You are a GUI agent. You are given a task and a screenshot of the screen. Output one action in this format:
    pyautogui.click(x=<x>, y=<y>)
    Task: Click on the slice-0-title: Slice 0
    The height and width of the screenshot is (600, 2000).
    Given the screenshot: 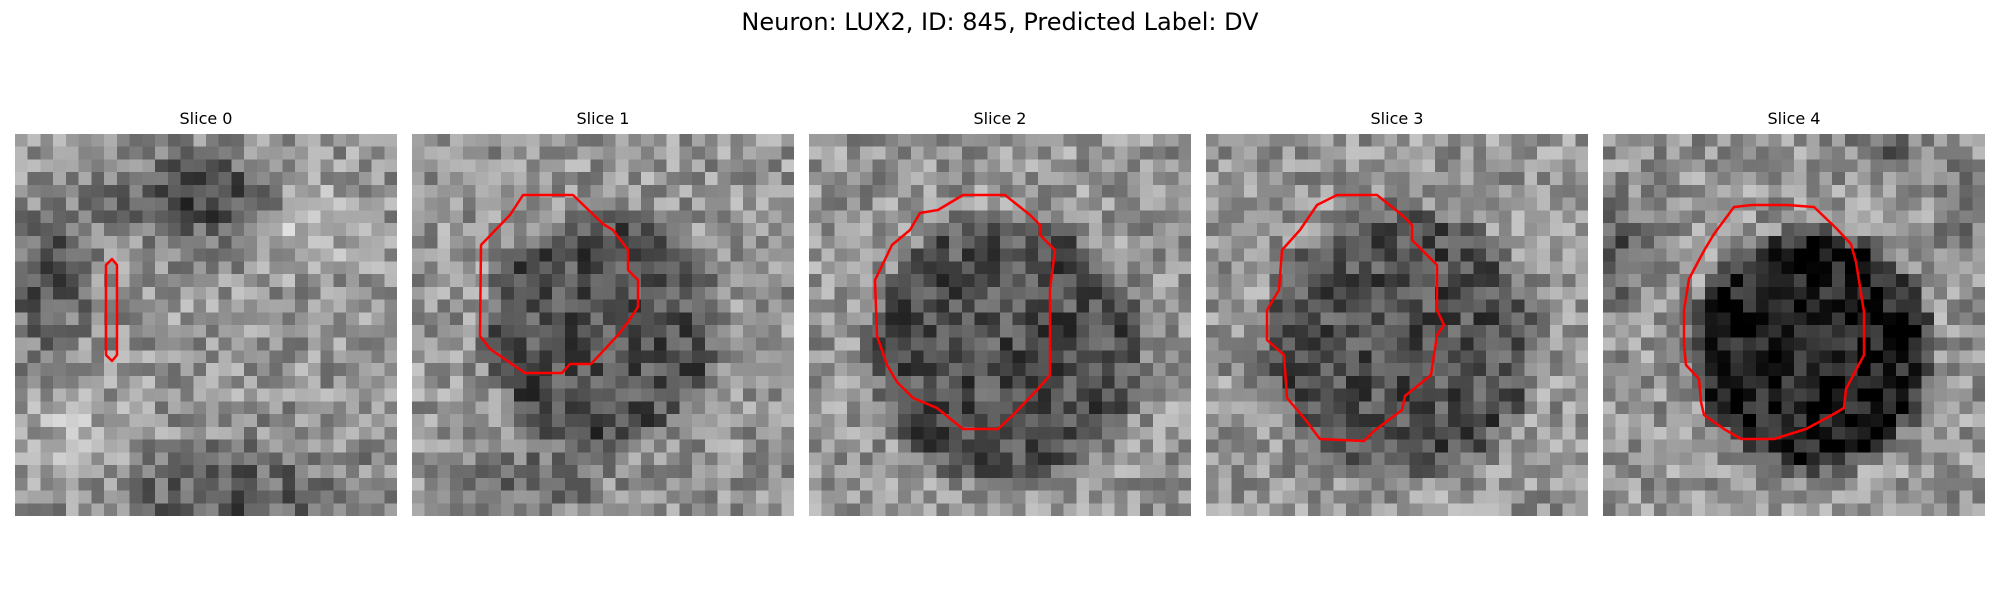 What is the action you would take?
    pyautogui.click(x=206, y=118)
    